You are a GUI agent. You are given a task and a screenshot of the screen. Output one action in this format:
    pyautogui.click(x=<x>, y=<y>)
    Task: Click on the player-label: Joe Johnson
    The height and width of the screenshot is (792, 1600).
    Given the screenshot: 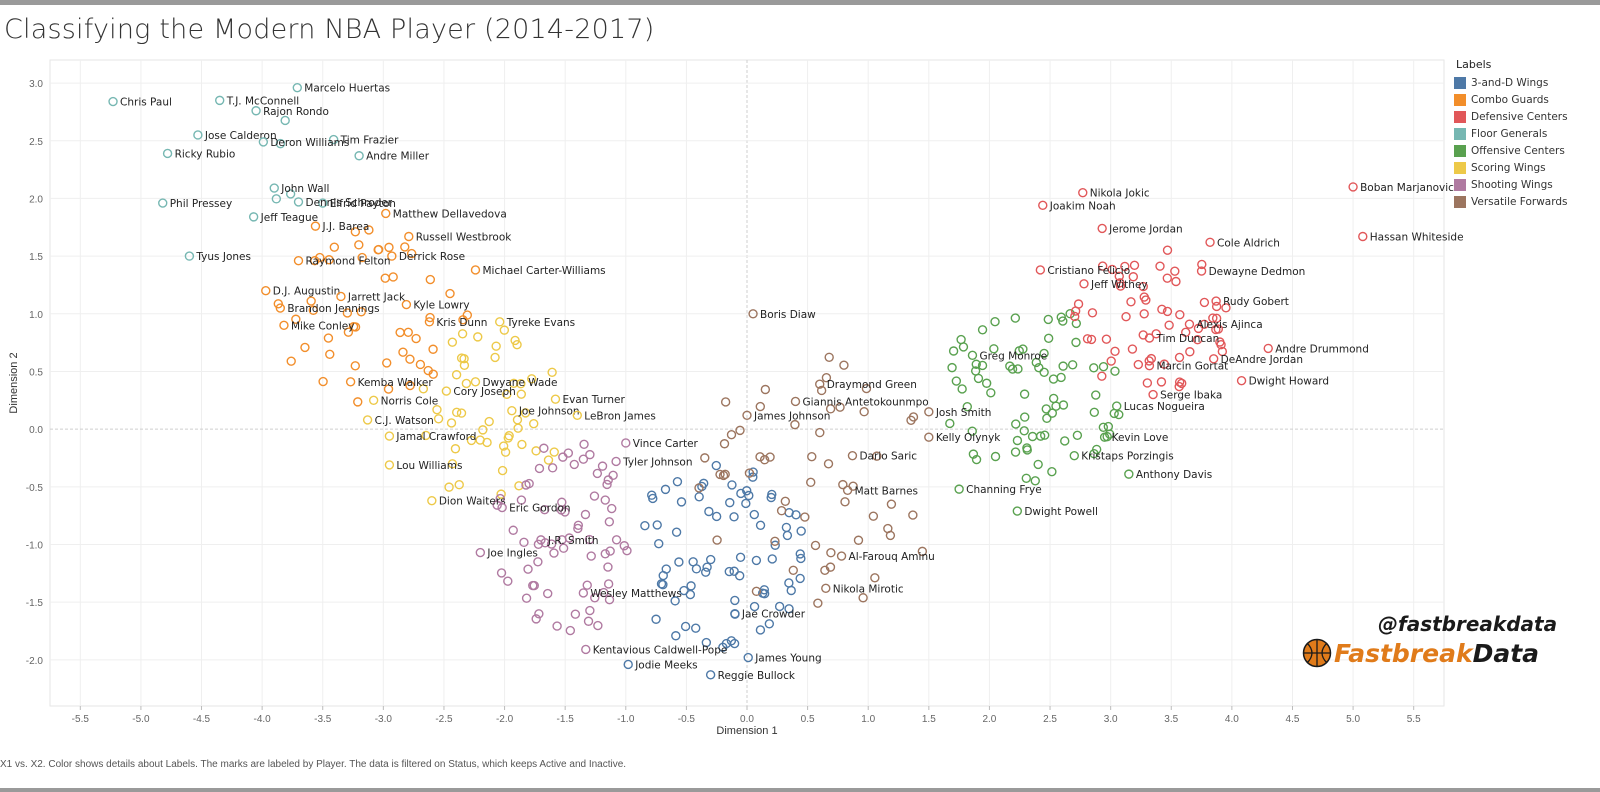 What is the action you would take?
    pyautogui.click(x=549, y=412)
    